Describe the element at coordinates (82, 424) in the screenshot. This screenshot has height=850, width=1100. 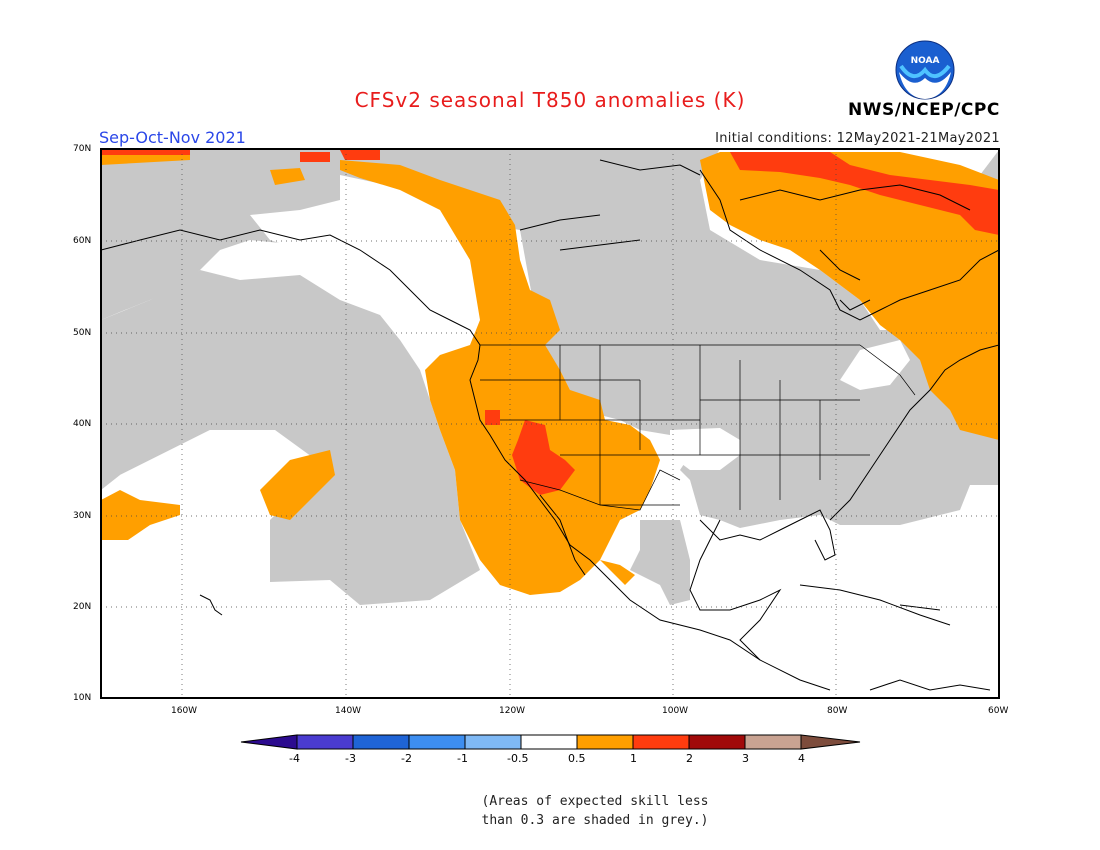
I see `lat-label-40n: 40N` at that location.